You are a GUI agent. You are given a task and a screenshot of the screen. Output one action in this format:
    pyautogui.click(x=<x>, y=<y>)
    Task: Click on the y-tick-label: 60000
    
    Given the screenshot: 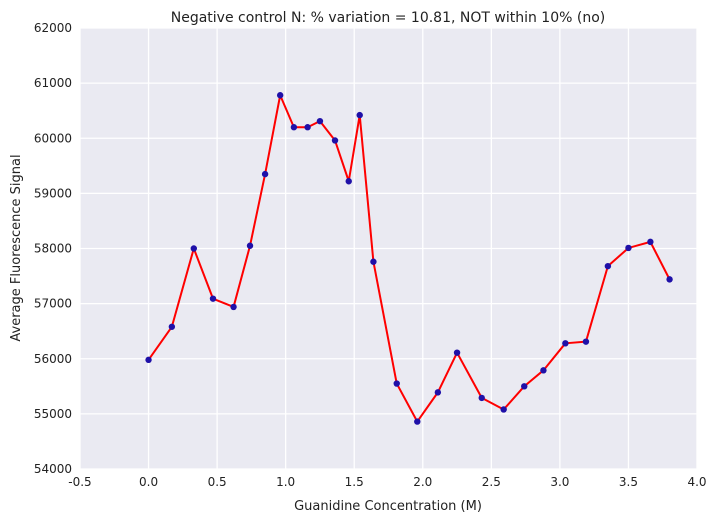 What is the action you would take?
    pyautogui.click(x=53, y=138)
    